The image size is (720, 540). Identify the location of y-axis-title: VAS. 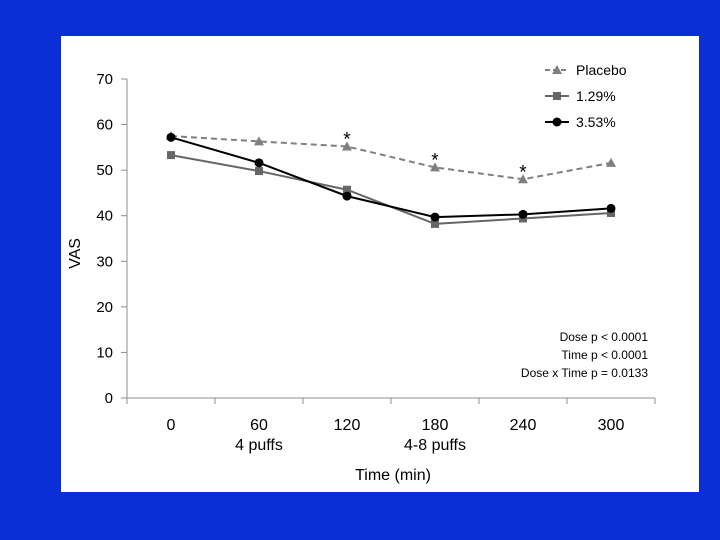
(75, 253).